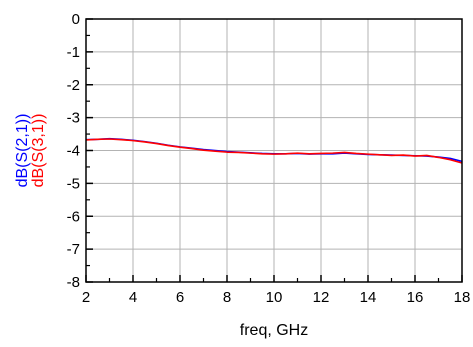 The height and width of the screenshot is (347, 473). Describe the element at coordinates (180, 297) in the screenshot. I see `x-tick-label: 6` at that location.